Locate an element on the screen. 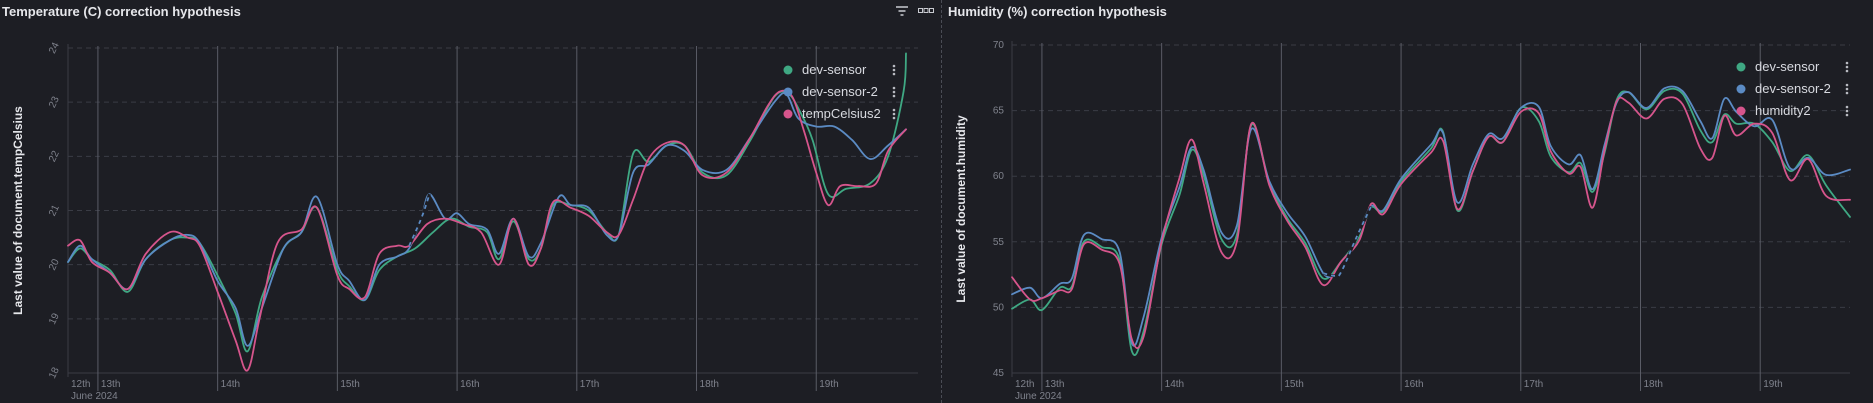 The width and height of the screenshot is (1873, 403). y-tick-label: 24 is located at coordinates (54, 47).